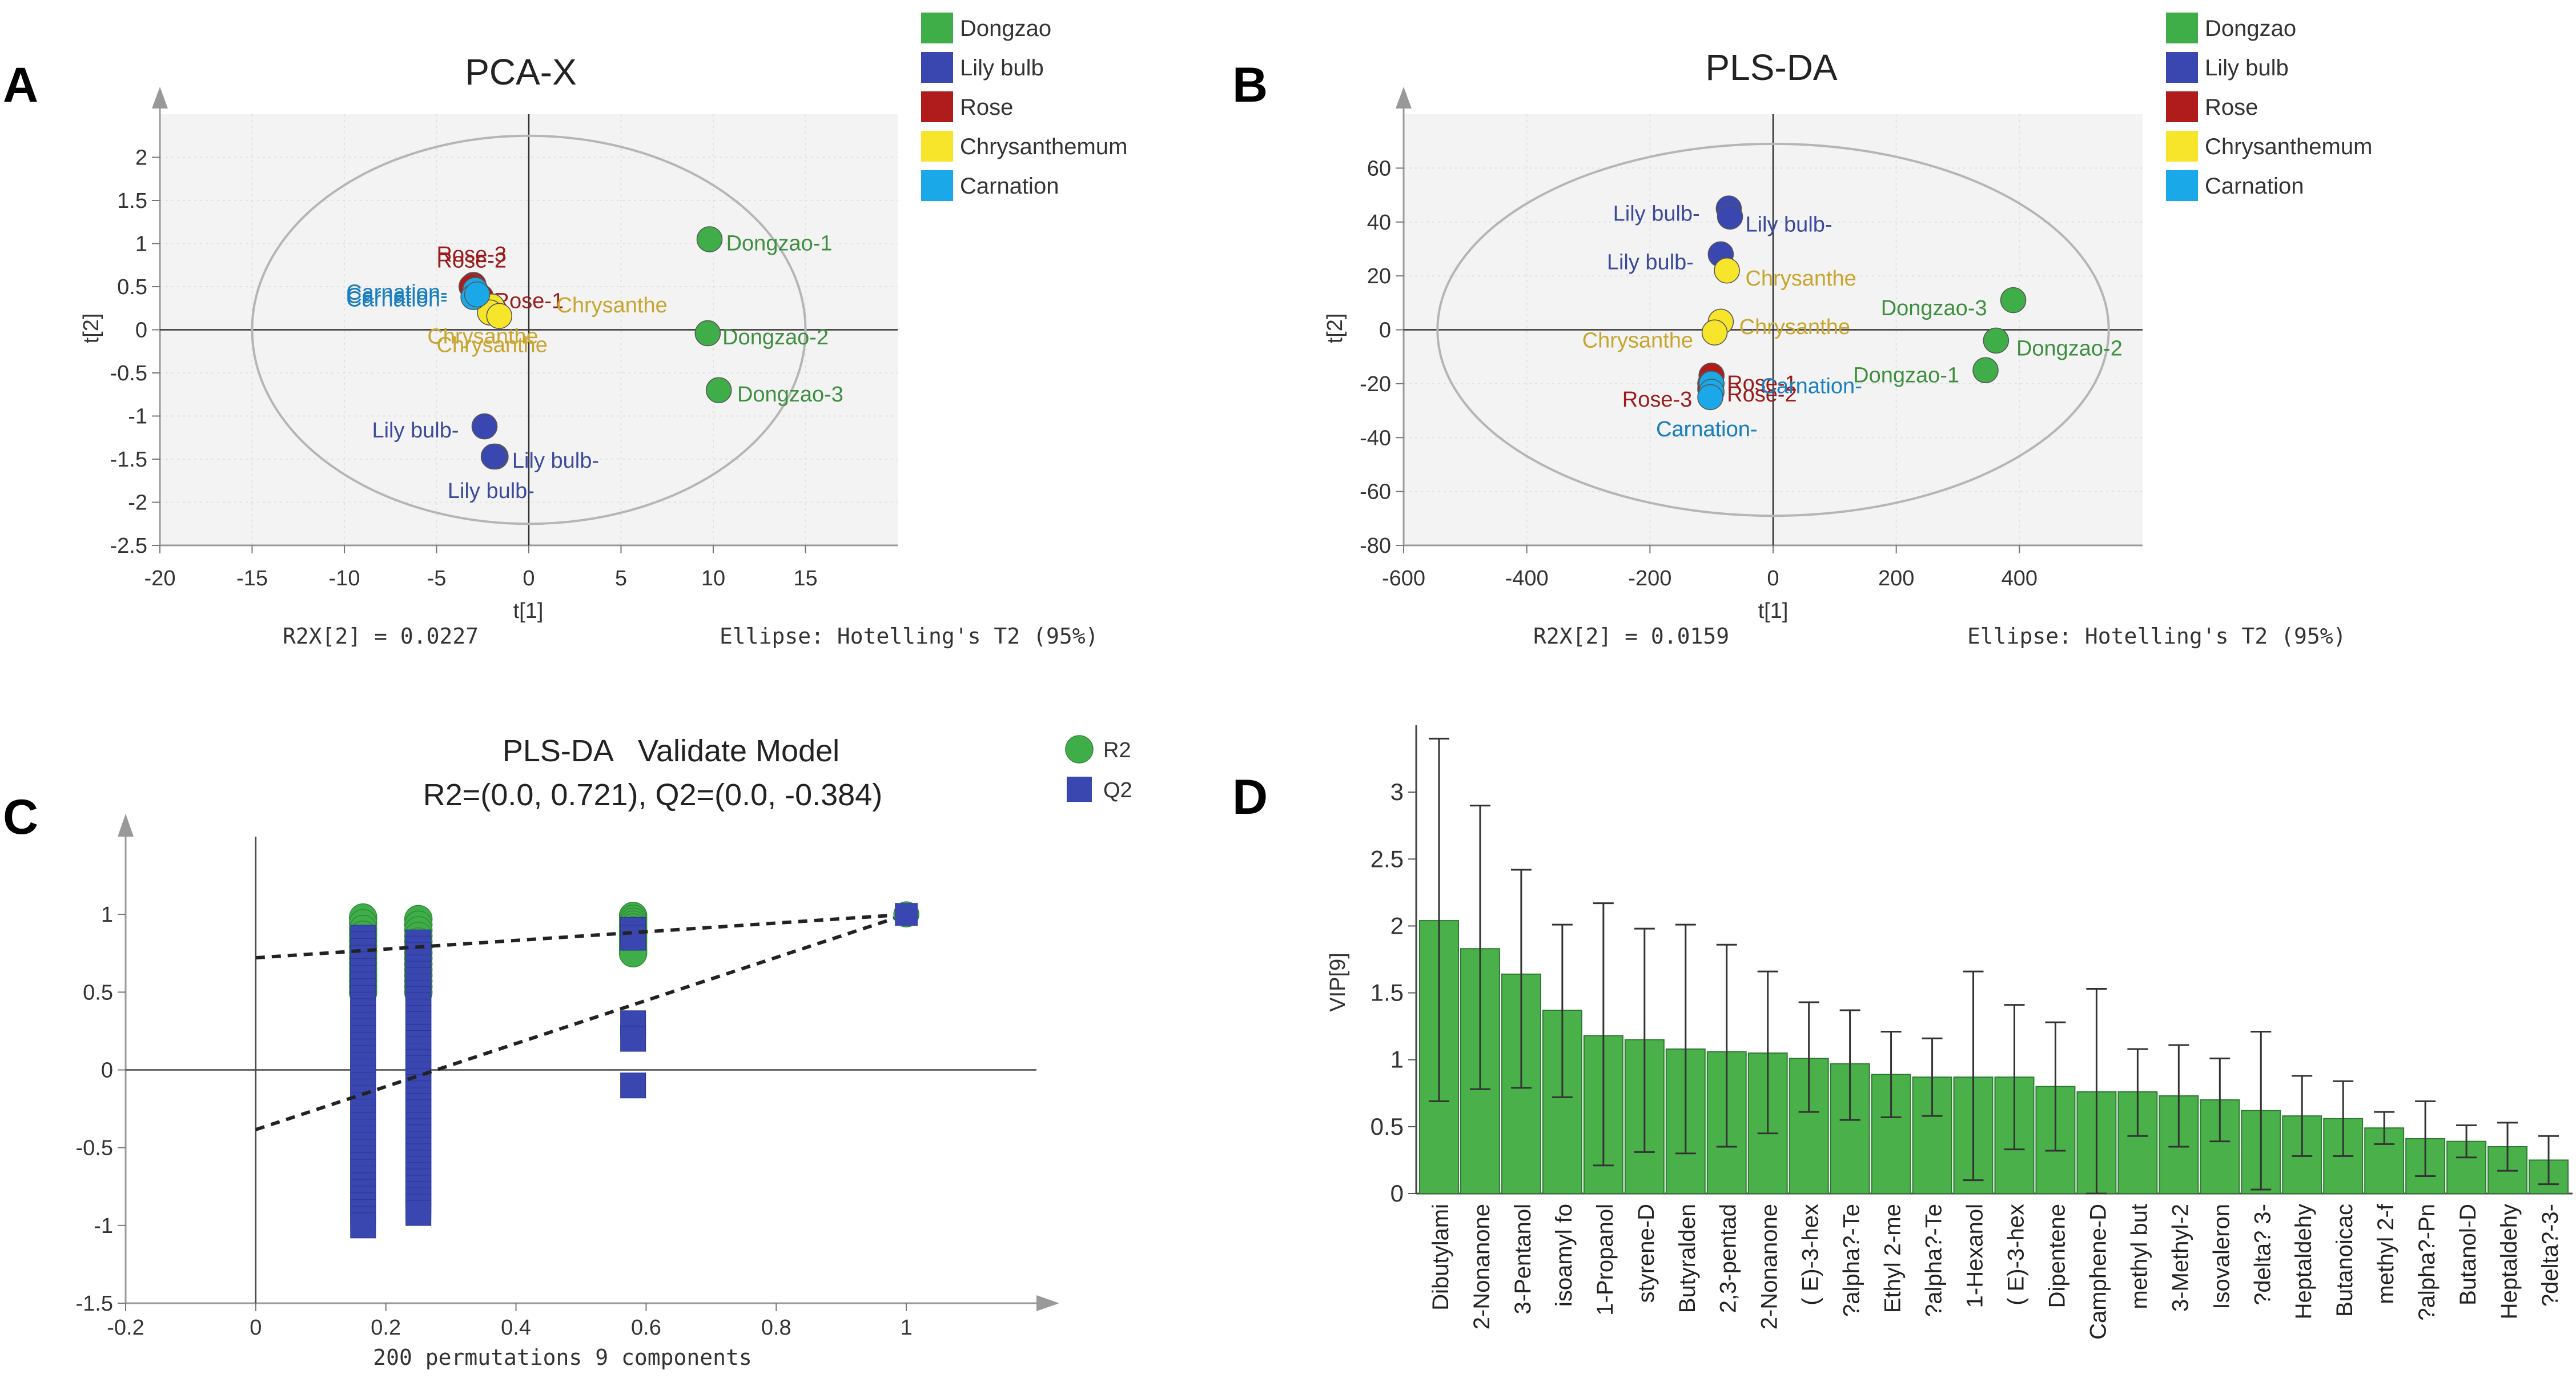 The width and height of the screenshot is (2576, 1390). What do you see at coordinates (396, 300) in the screenshot?
I see `panelA-point-label-13: Carnation-` at bounding box center [396, 300].